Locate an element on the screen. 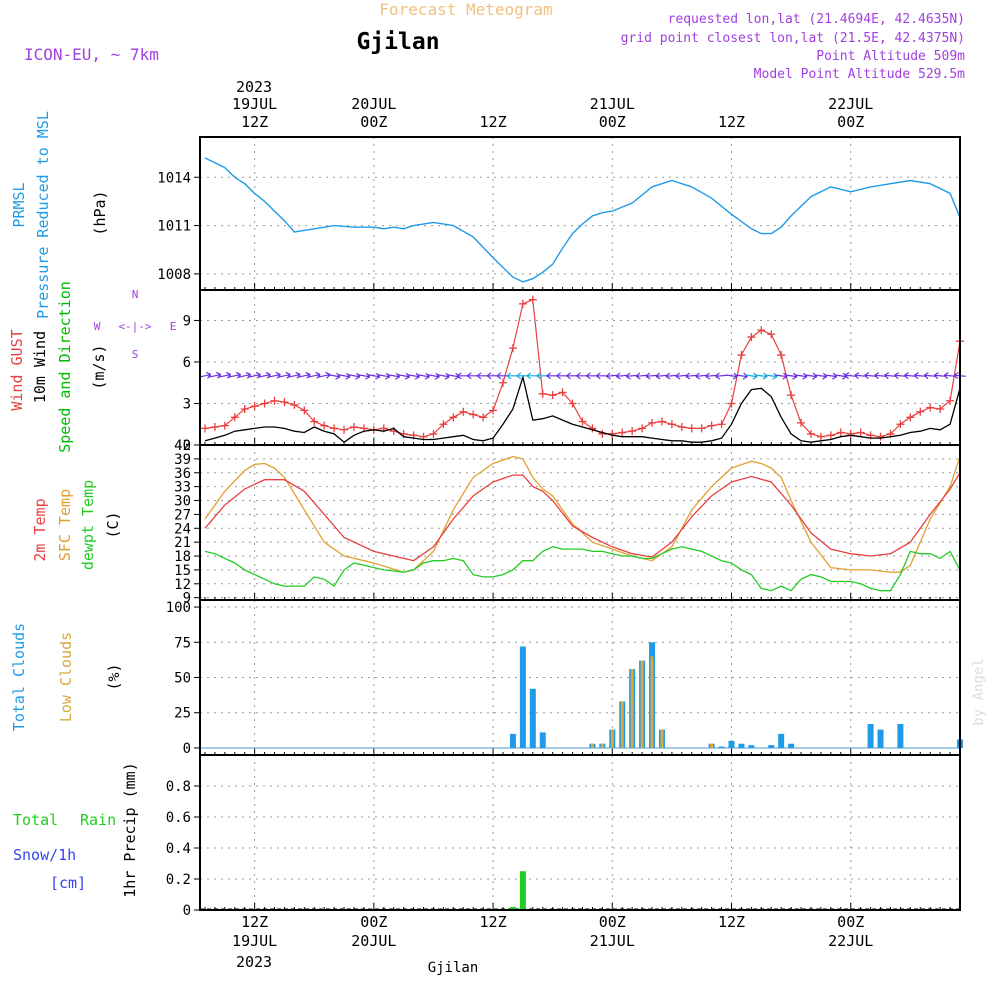 The height and width of the screenshot is (1004, 1000). y-tick-label: 33 is located at coordinates (182, 488).